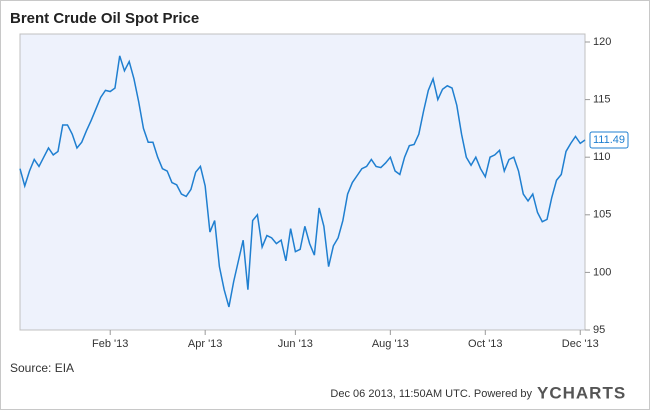 The width and height of the screenshot is (650, 410). Describe the element at coordinates (485, 344) in the screenshot. I see `x-tick-label: Oct '13` at that location.